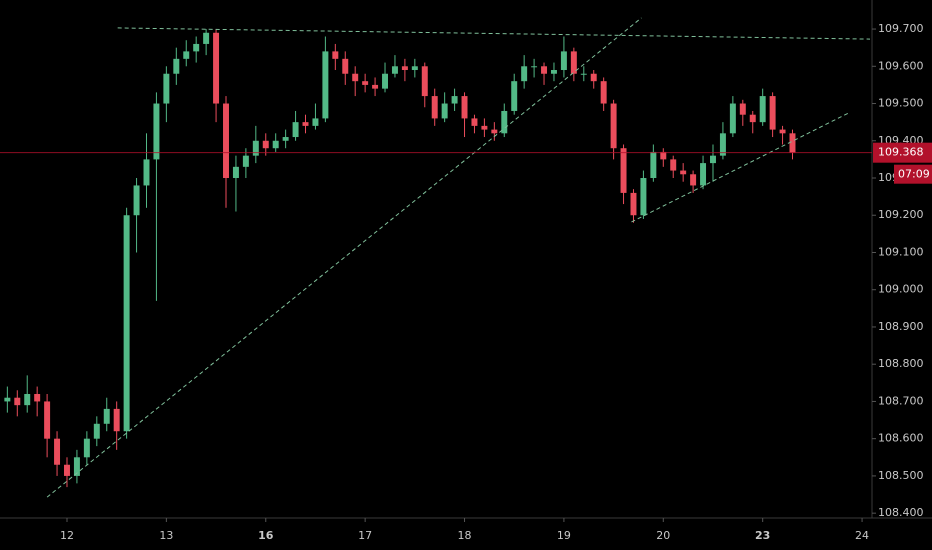 The width and height of the screenshot is (932, 550). Describe the element at coordinates (901, 251) in the screenshot. I see `y-tick-label: 109.100` at that location.